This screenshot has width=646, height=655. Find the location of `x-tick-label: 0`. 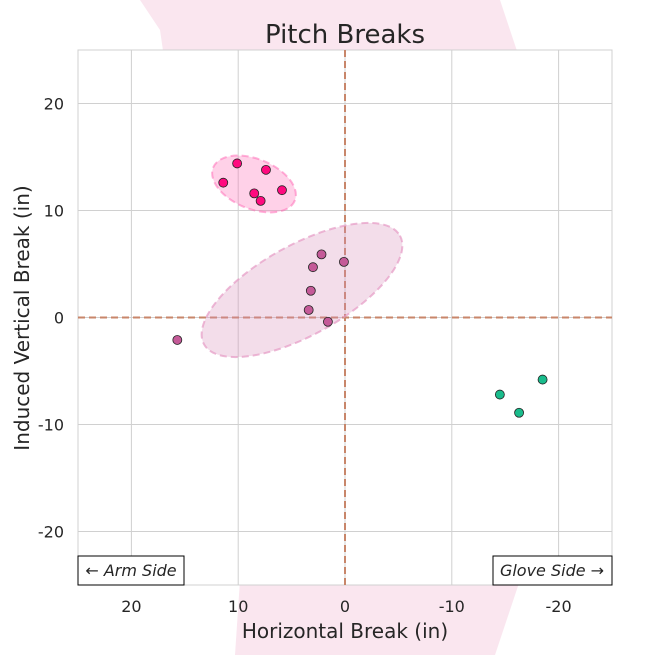

x-tick-label: 0 is located at coordinates (345, 606).